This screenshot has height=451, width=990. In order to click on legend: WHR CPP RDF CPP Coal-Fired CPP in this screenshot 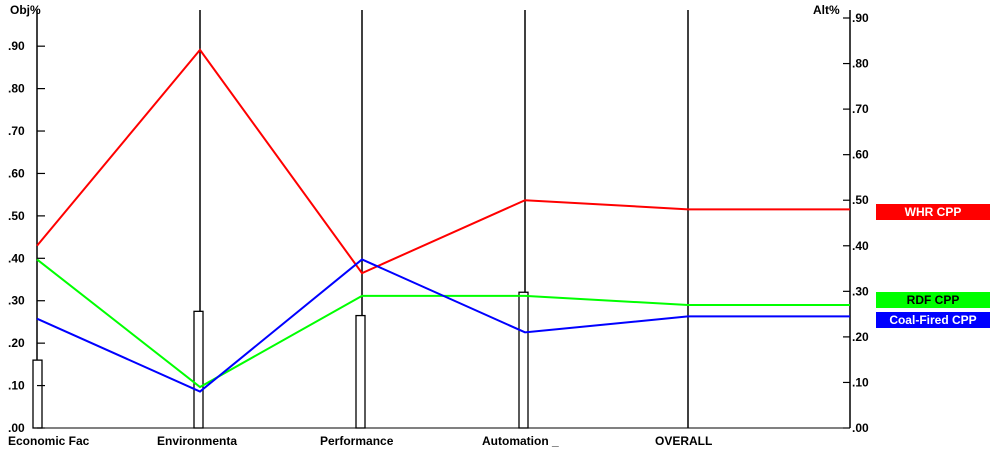, I will do `click(933, 266)`.